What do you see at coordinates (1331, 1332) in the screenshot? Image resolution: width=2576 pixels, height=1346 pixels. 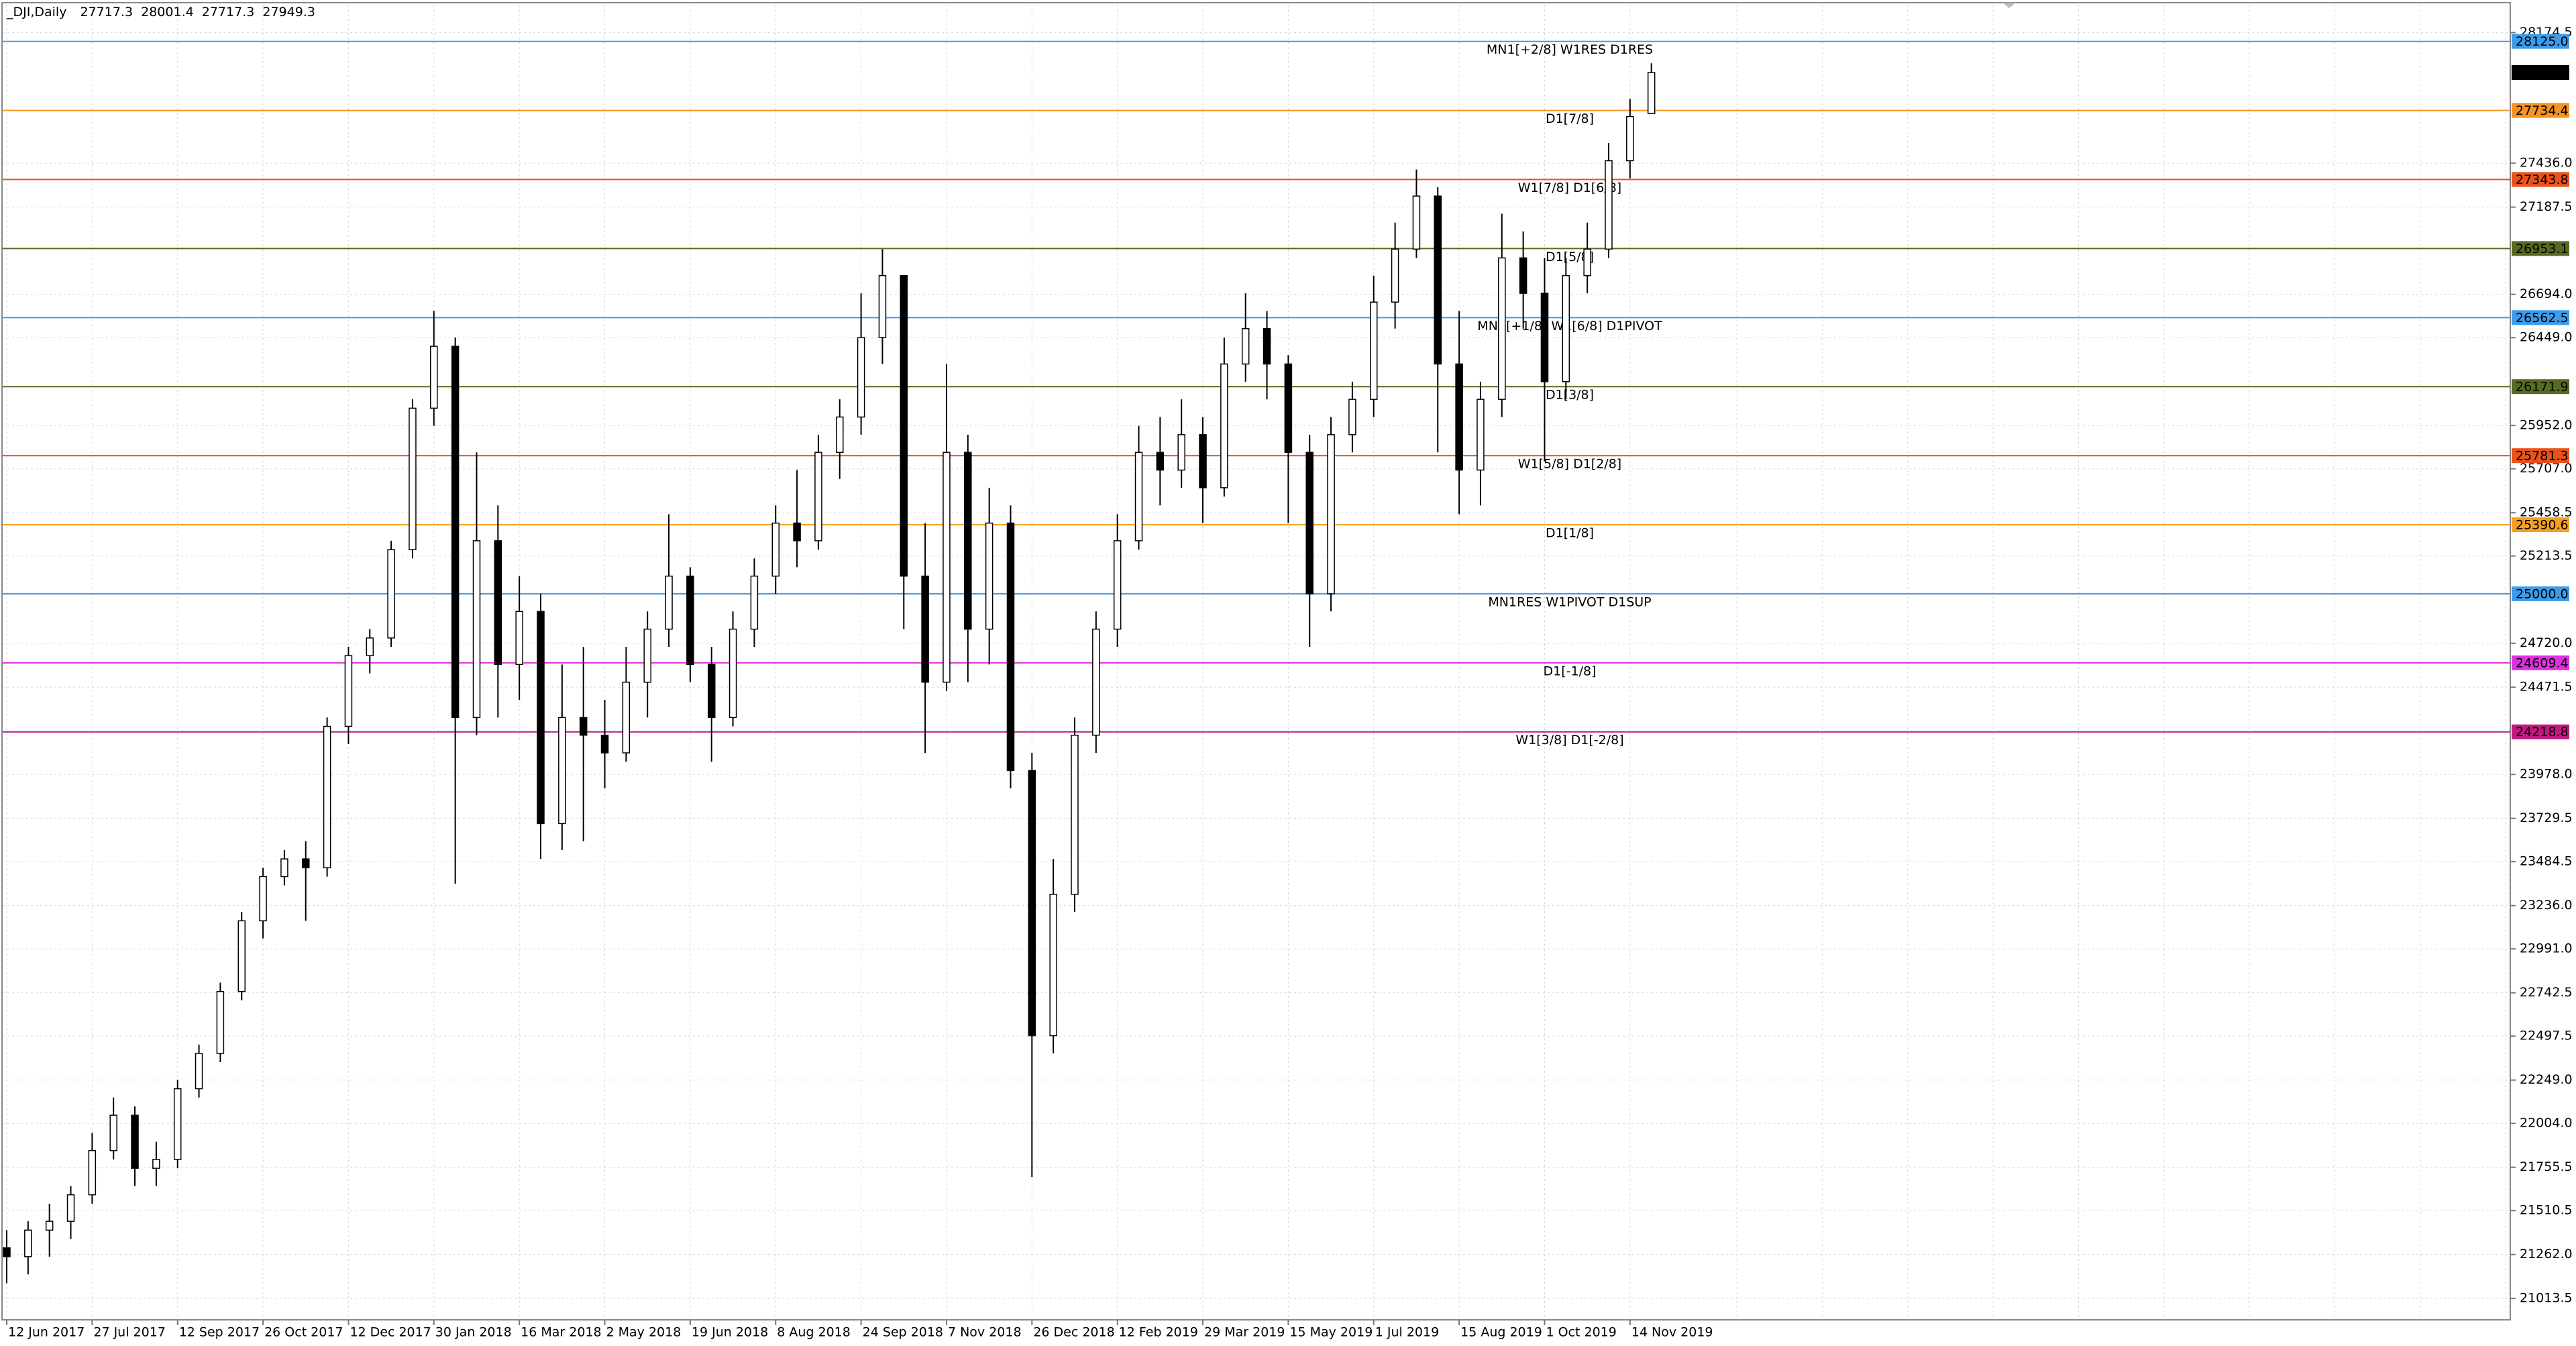 I see `x-tick-label: 15 May 2019` at bounding box center [1331, 1332].